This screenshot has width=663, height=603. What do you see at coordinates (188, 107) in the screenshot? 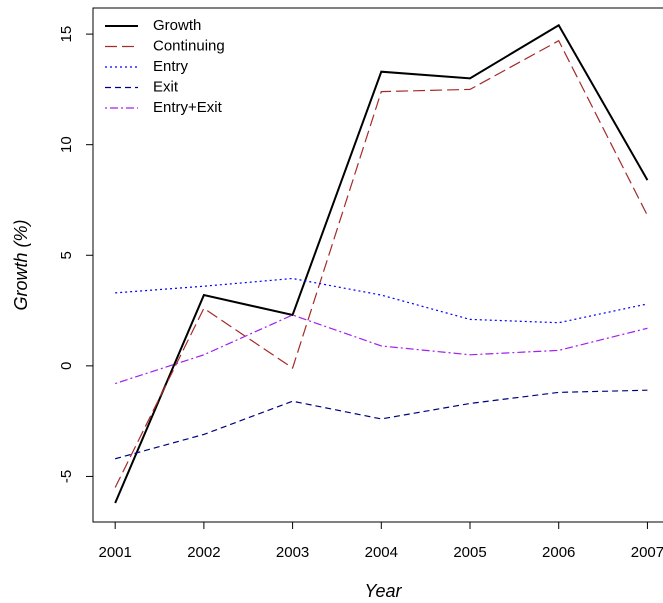
I see `legend-label: Entry+Exit` at bounding box center [188, 107].